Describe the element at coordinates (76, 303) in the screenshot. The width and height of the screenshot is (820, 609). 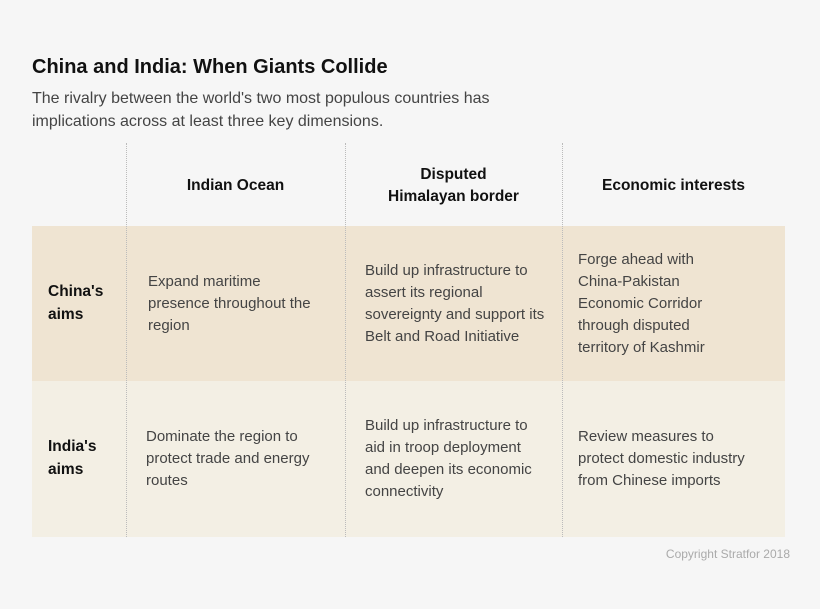
I see `row-header-china: China's aims` at that location.